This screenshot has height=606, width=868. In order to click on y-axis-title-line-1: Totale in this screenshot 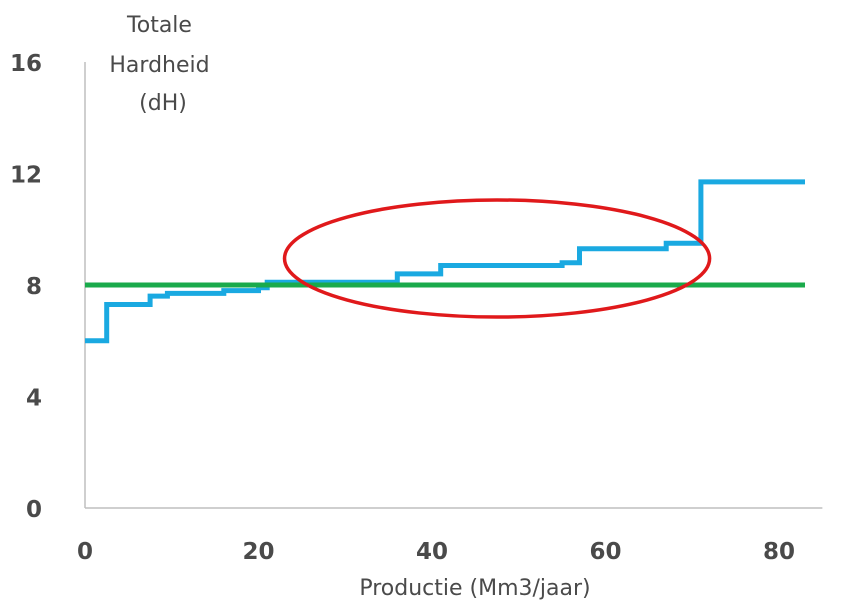, I will do `click(159, 25)`.